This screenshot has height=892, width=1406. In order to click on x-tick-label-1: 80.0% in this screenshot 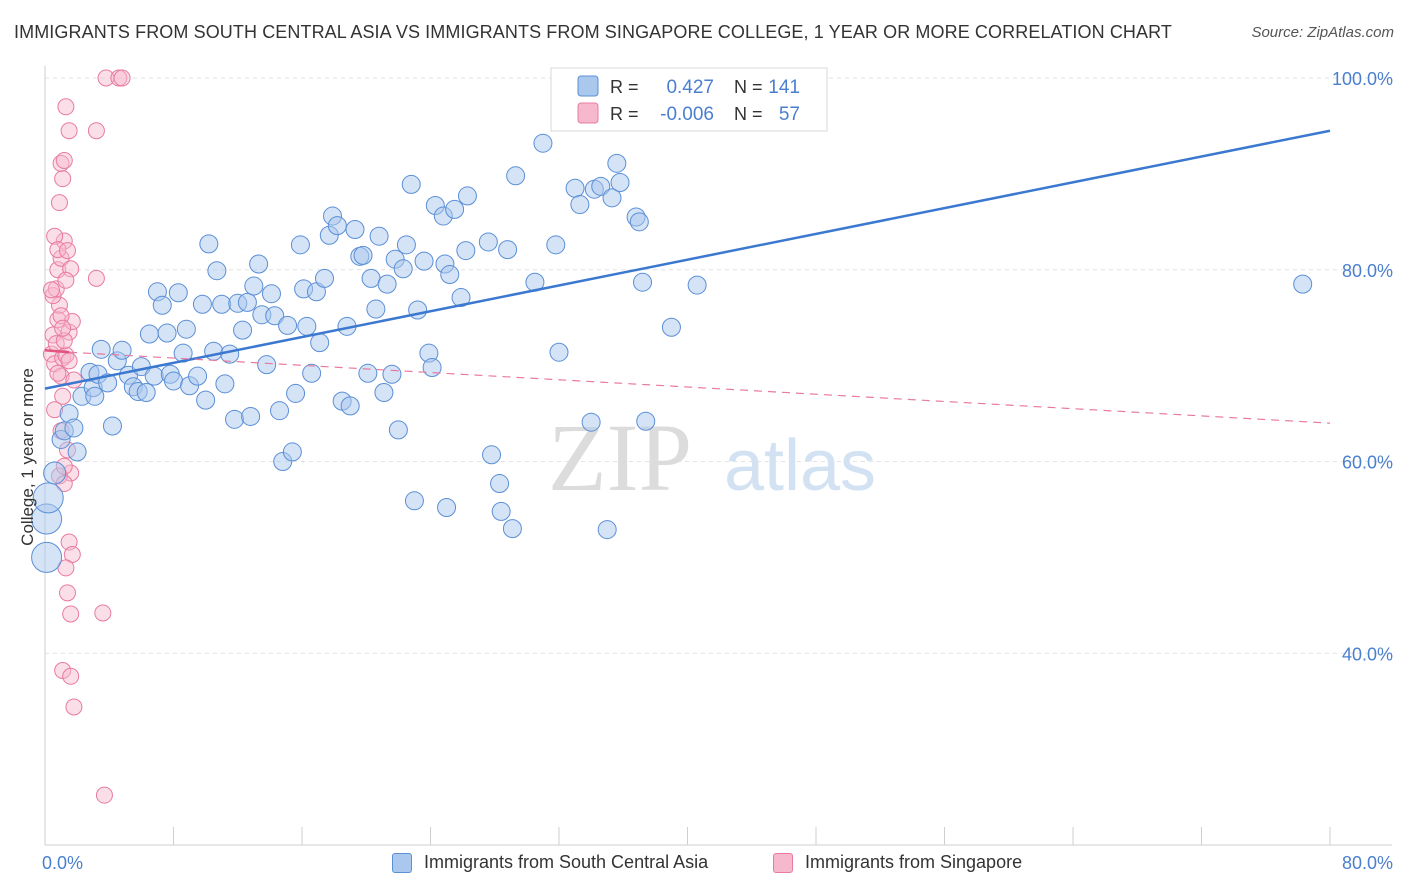, I will do `click(1367, 863)`.